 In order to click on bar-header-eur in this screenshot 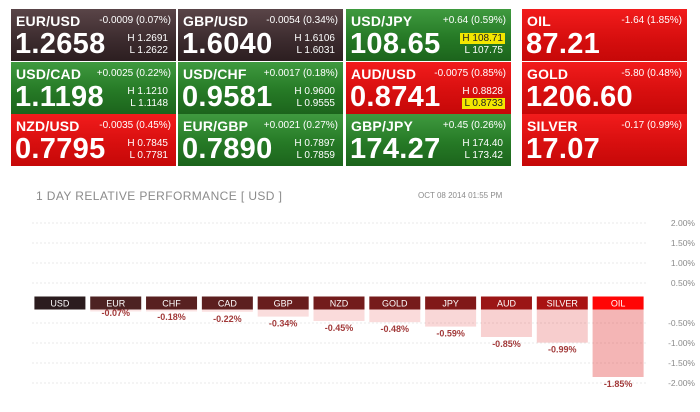, I will do `click(116, 303)`.